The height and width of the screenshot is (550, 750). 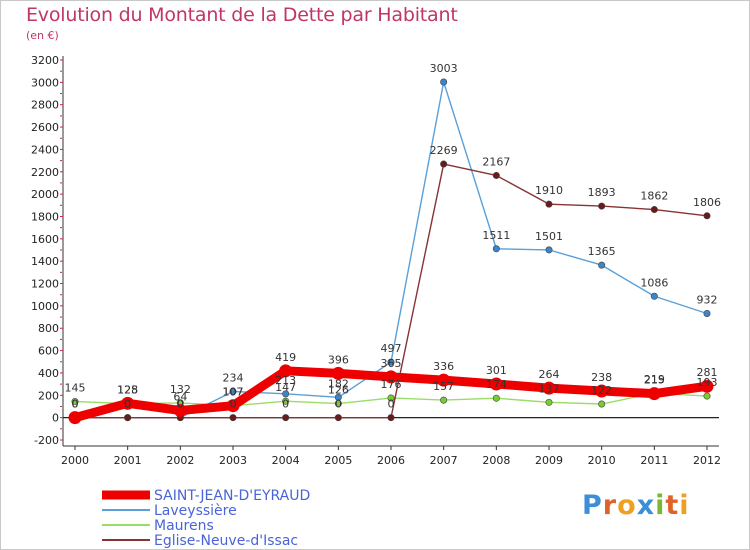 What do you see at coordinates (195, 511) in the screenshot?
I see `legend-entry: Laveyssière` at bounding box center [195, 511].